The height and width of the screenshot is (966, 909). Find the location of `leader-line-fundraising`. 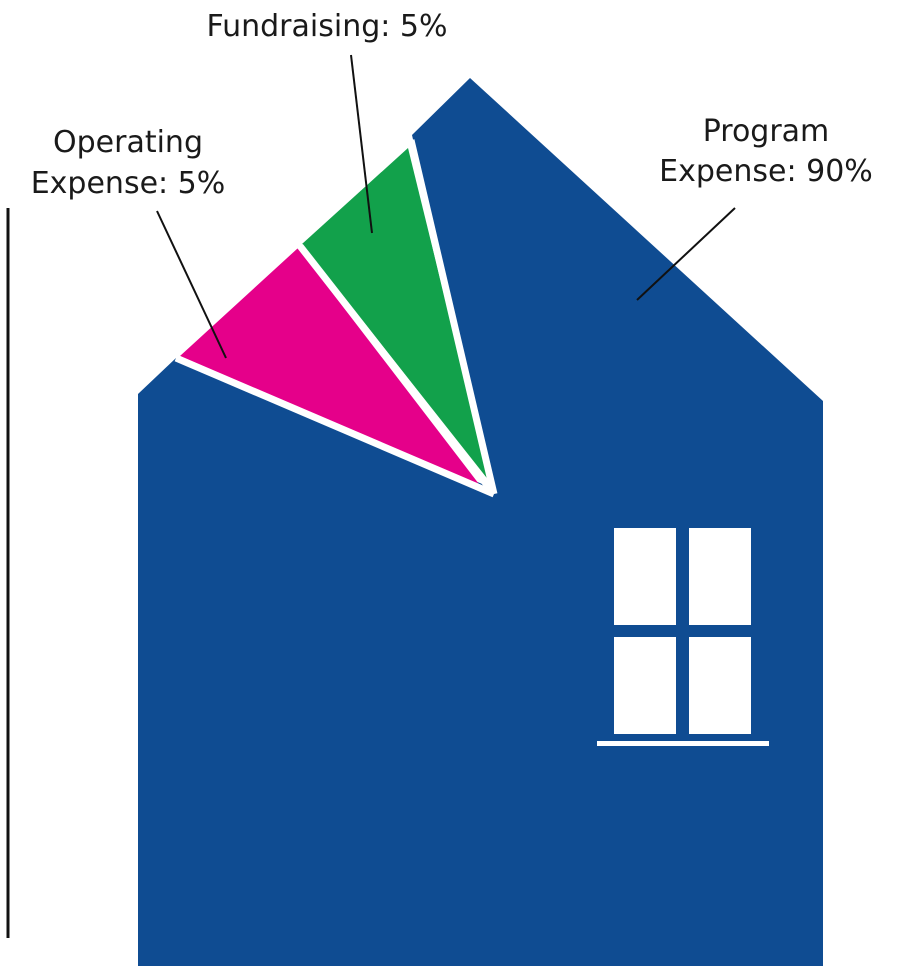

leader-line-fundraising is located at coordinates (361, 144).